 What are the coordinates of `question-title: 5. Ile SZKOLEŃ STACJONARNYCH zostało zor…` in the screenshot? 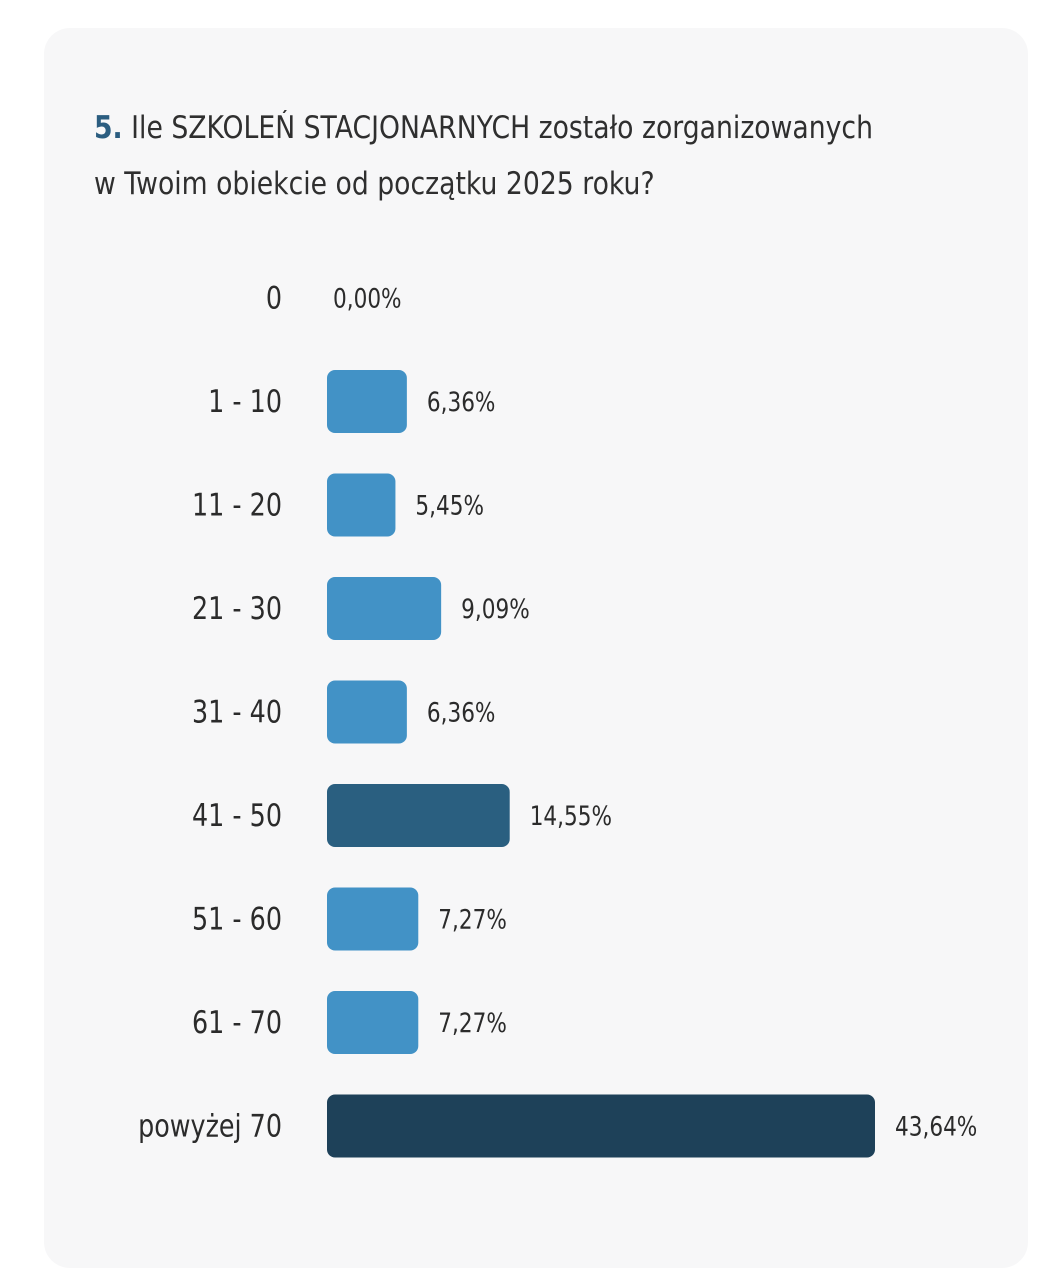 It's located at (483, 156).